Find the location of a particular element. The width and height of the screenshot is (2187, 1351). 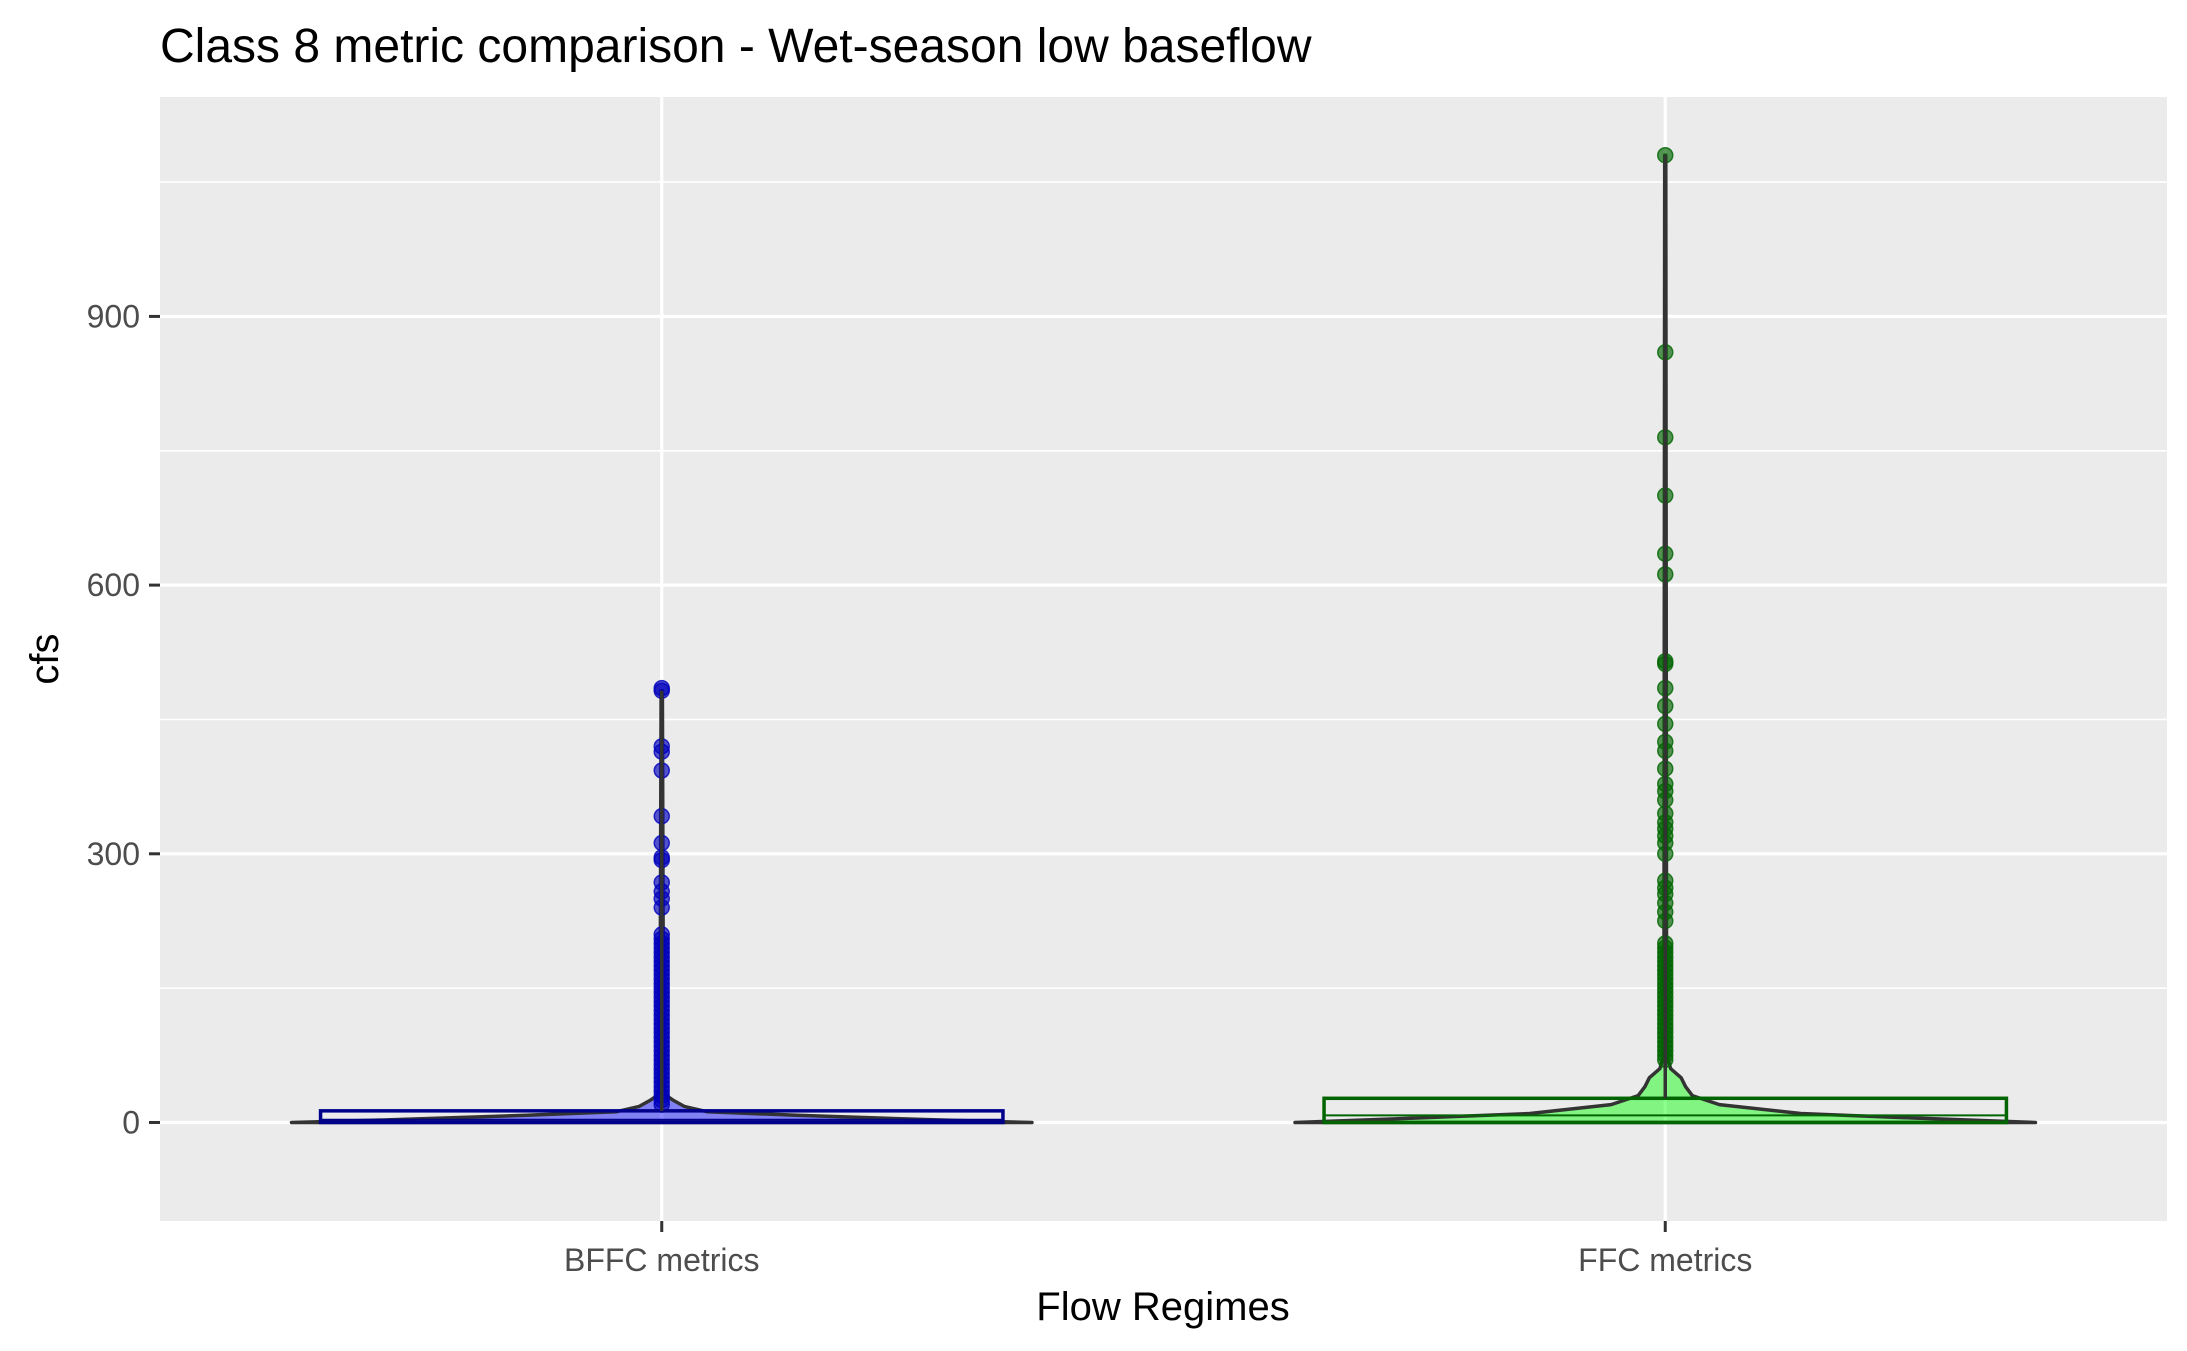

y-tick-label: 900 is located at coordinates (113, 316).